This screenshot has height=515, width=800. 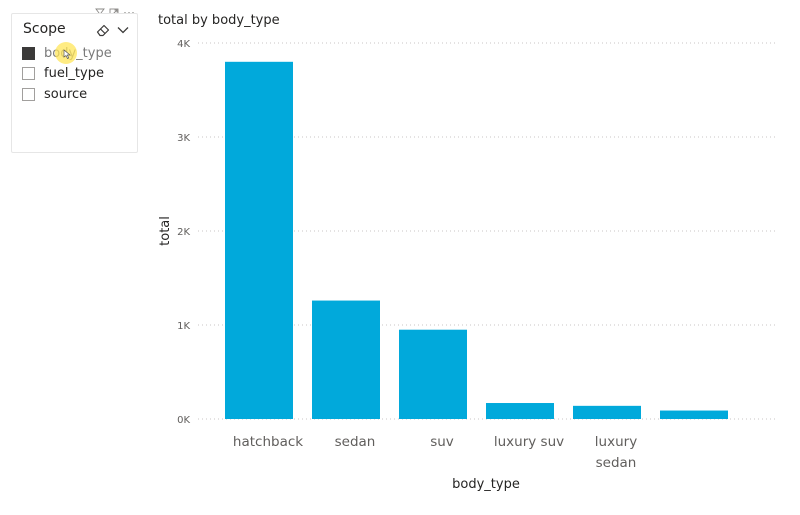 What do you see at coordinates (529, 442) in the screenshot?
I see `x-tick-label: luxury suv` at bounding box center [529, 442].